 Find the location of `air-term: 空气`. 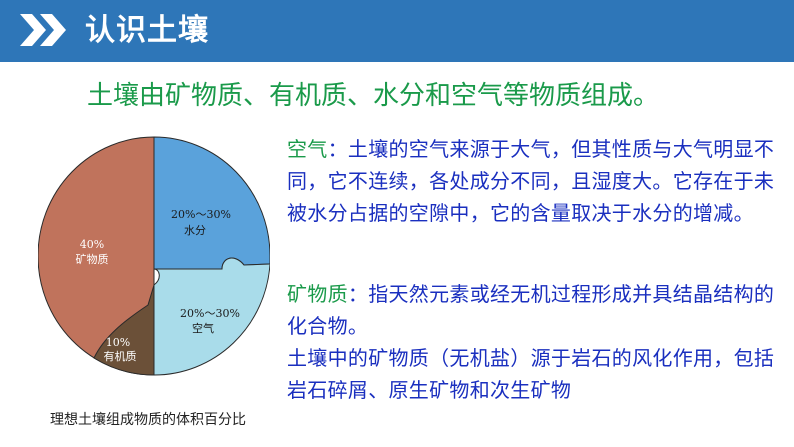

air-term: 空气 is located at coordinates (307, 149).